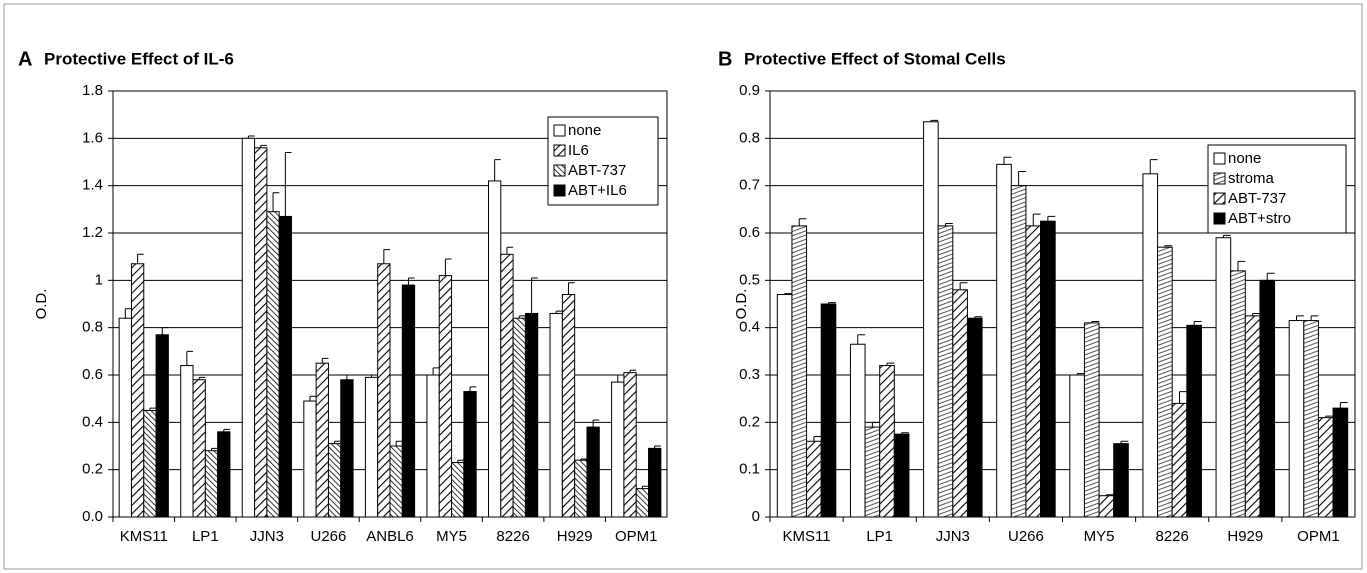 The height and width of the screenshot is (573, 1367). What do you see at coordinates (92, 90) in the screenshot?
I see `y-tick-label: 1.8` at bounding box center [92, 90].